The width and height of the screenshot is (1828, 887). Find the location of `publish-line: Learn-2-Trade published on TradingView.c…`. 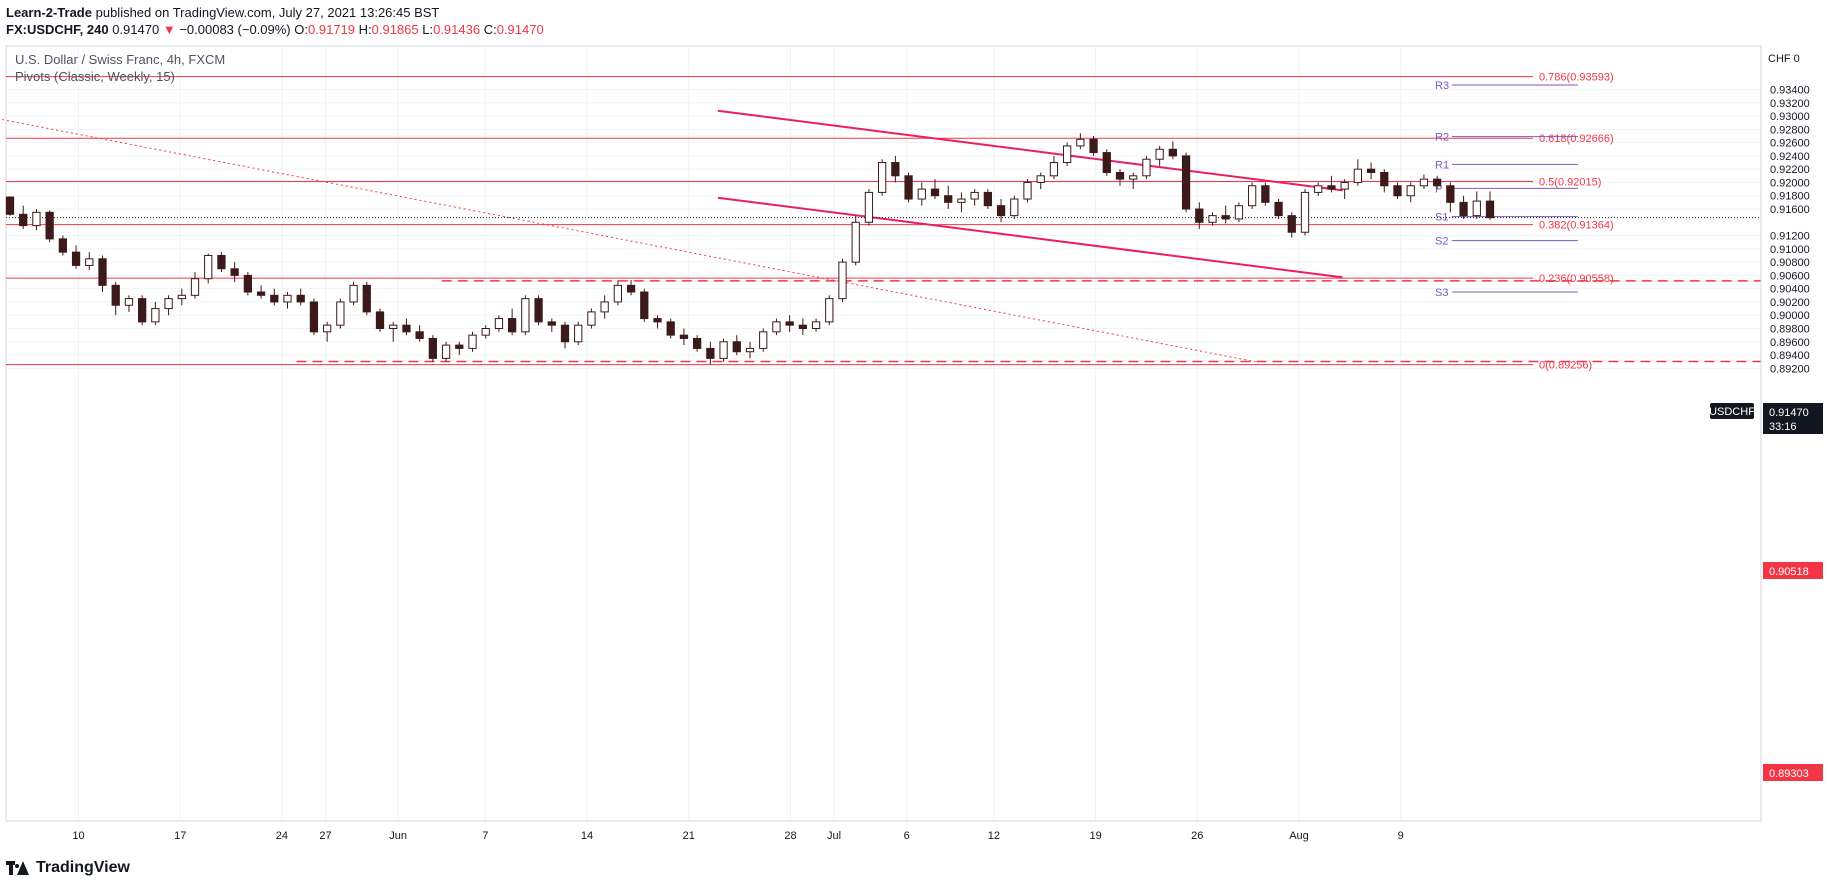

publish-line: Learn-2-Trade published on TradingView.c… is located at coordinates (275, 12).